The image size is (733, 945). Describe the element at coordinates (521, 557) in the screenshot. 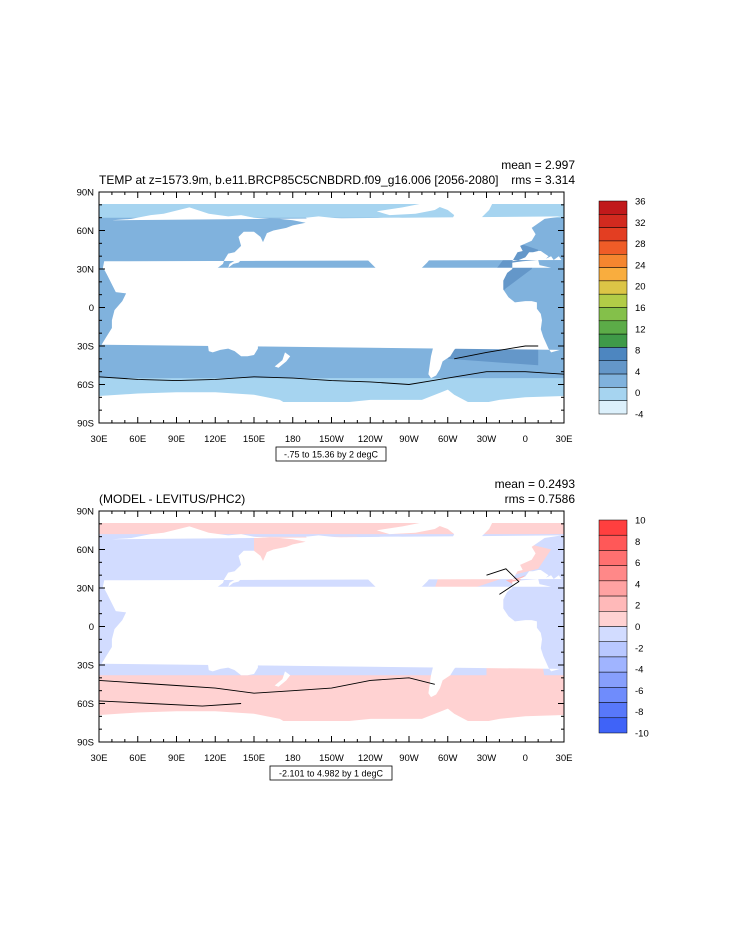

I see `land-uk` at that location.